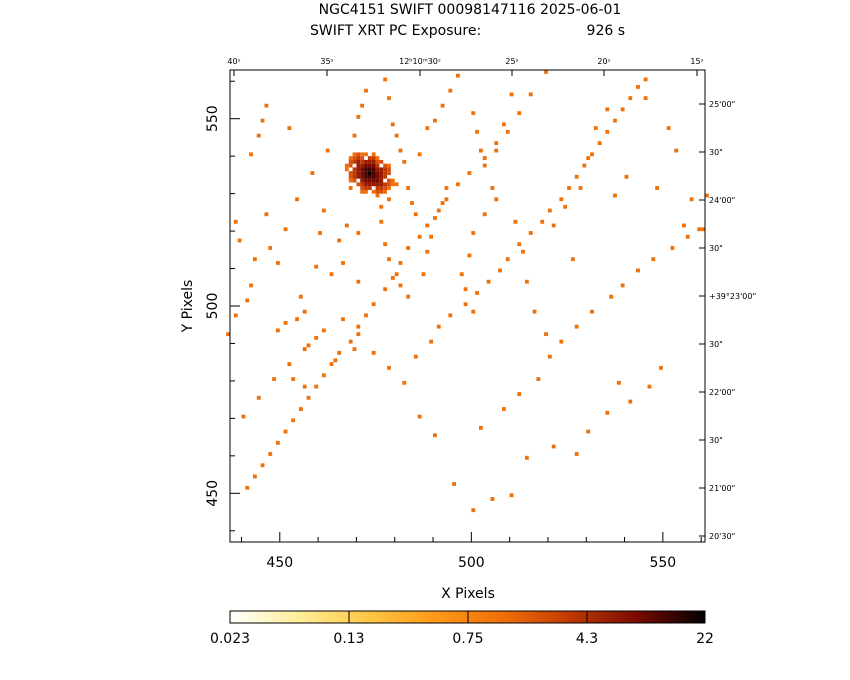  What do you see at coordinates (395, 31) in the screenshot?
I see `exposure-label: SWIFT XRT PC Exposure:` at bounding box center [395, 31].